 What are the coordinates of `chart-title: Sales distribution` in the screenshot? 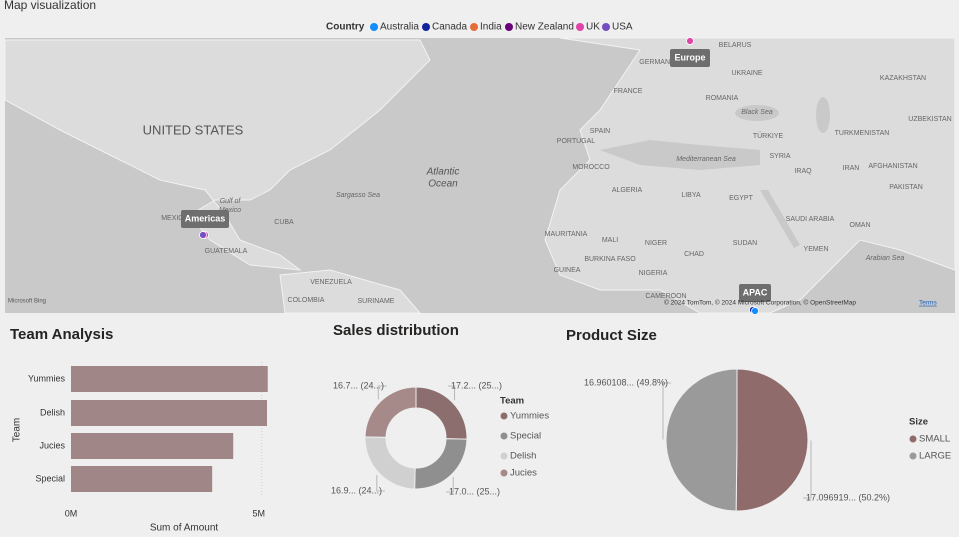 It's located at (396, 330).